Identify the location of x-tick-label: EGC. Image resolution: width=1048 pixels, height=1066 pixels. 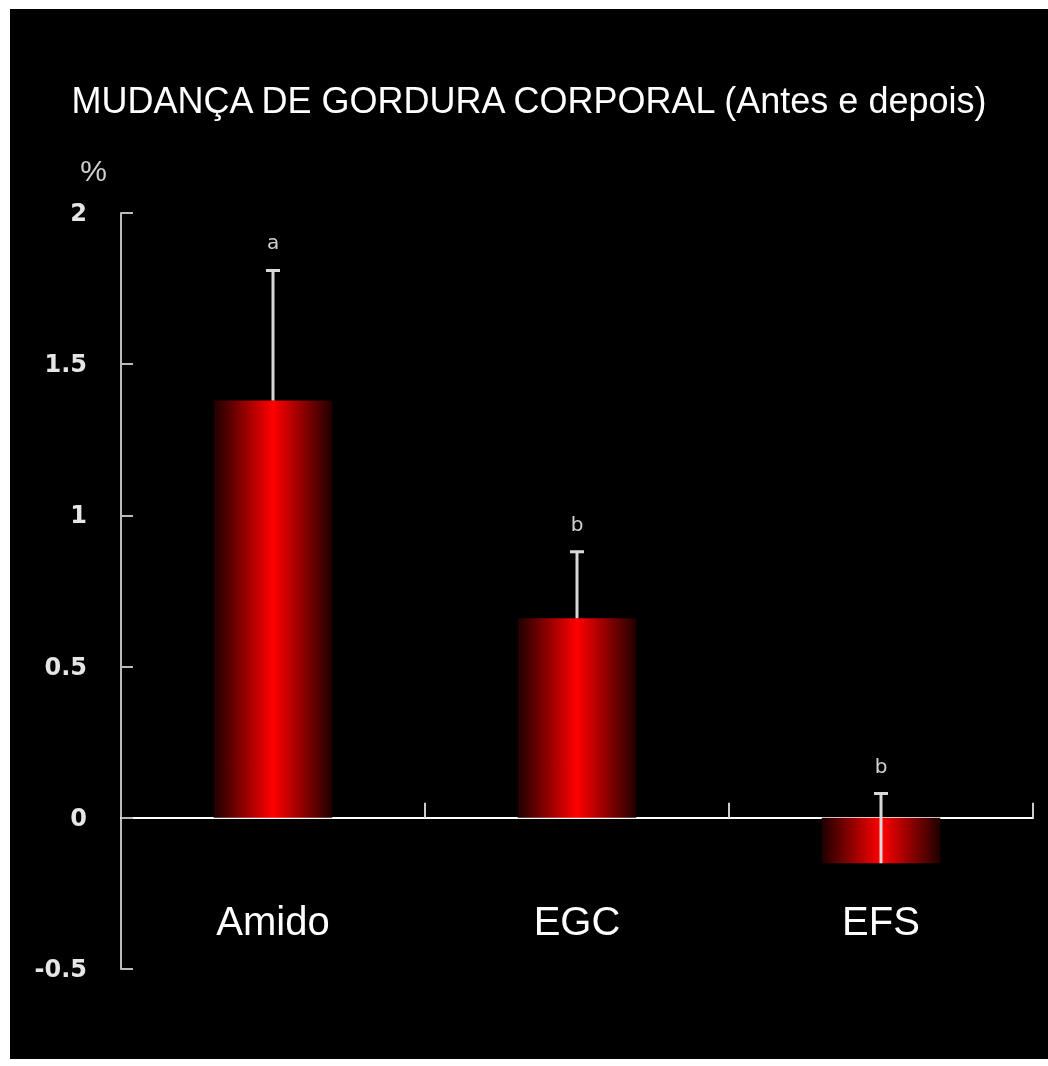
(577, 921).